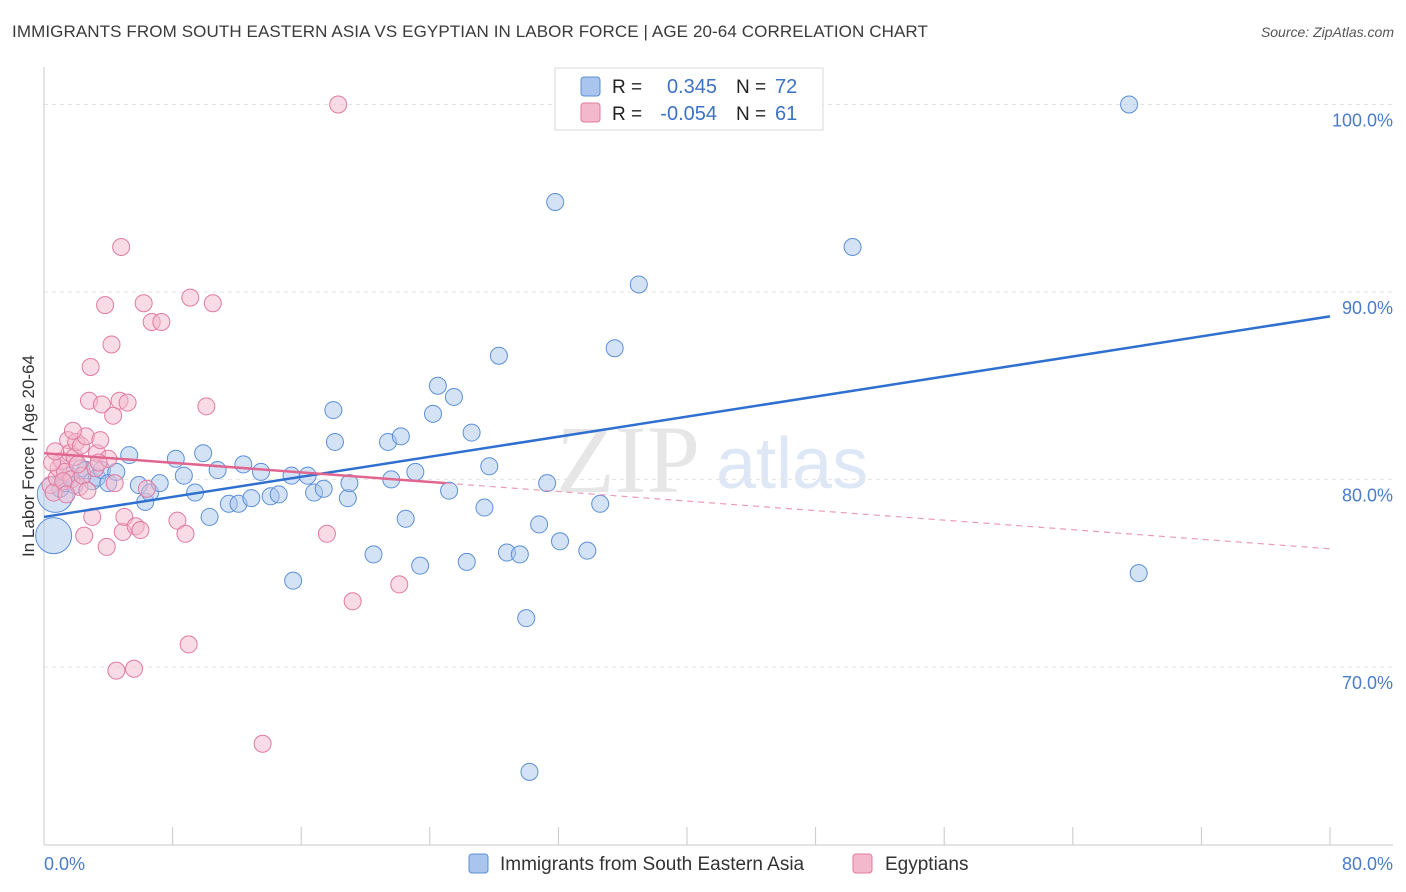 The width and height of the screenshot is (1406, 892). Describe the element at coordinates (627, 87) in the screenshot. I see `stats-legend-r-label-blue: R =` at that location.